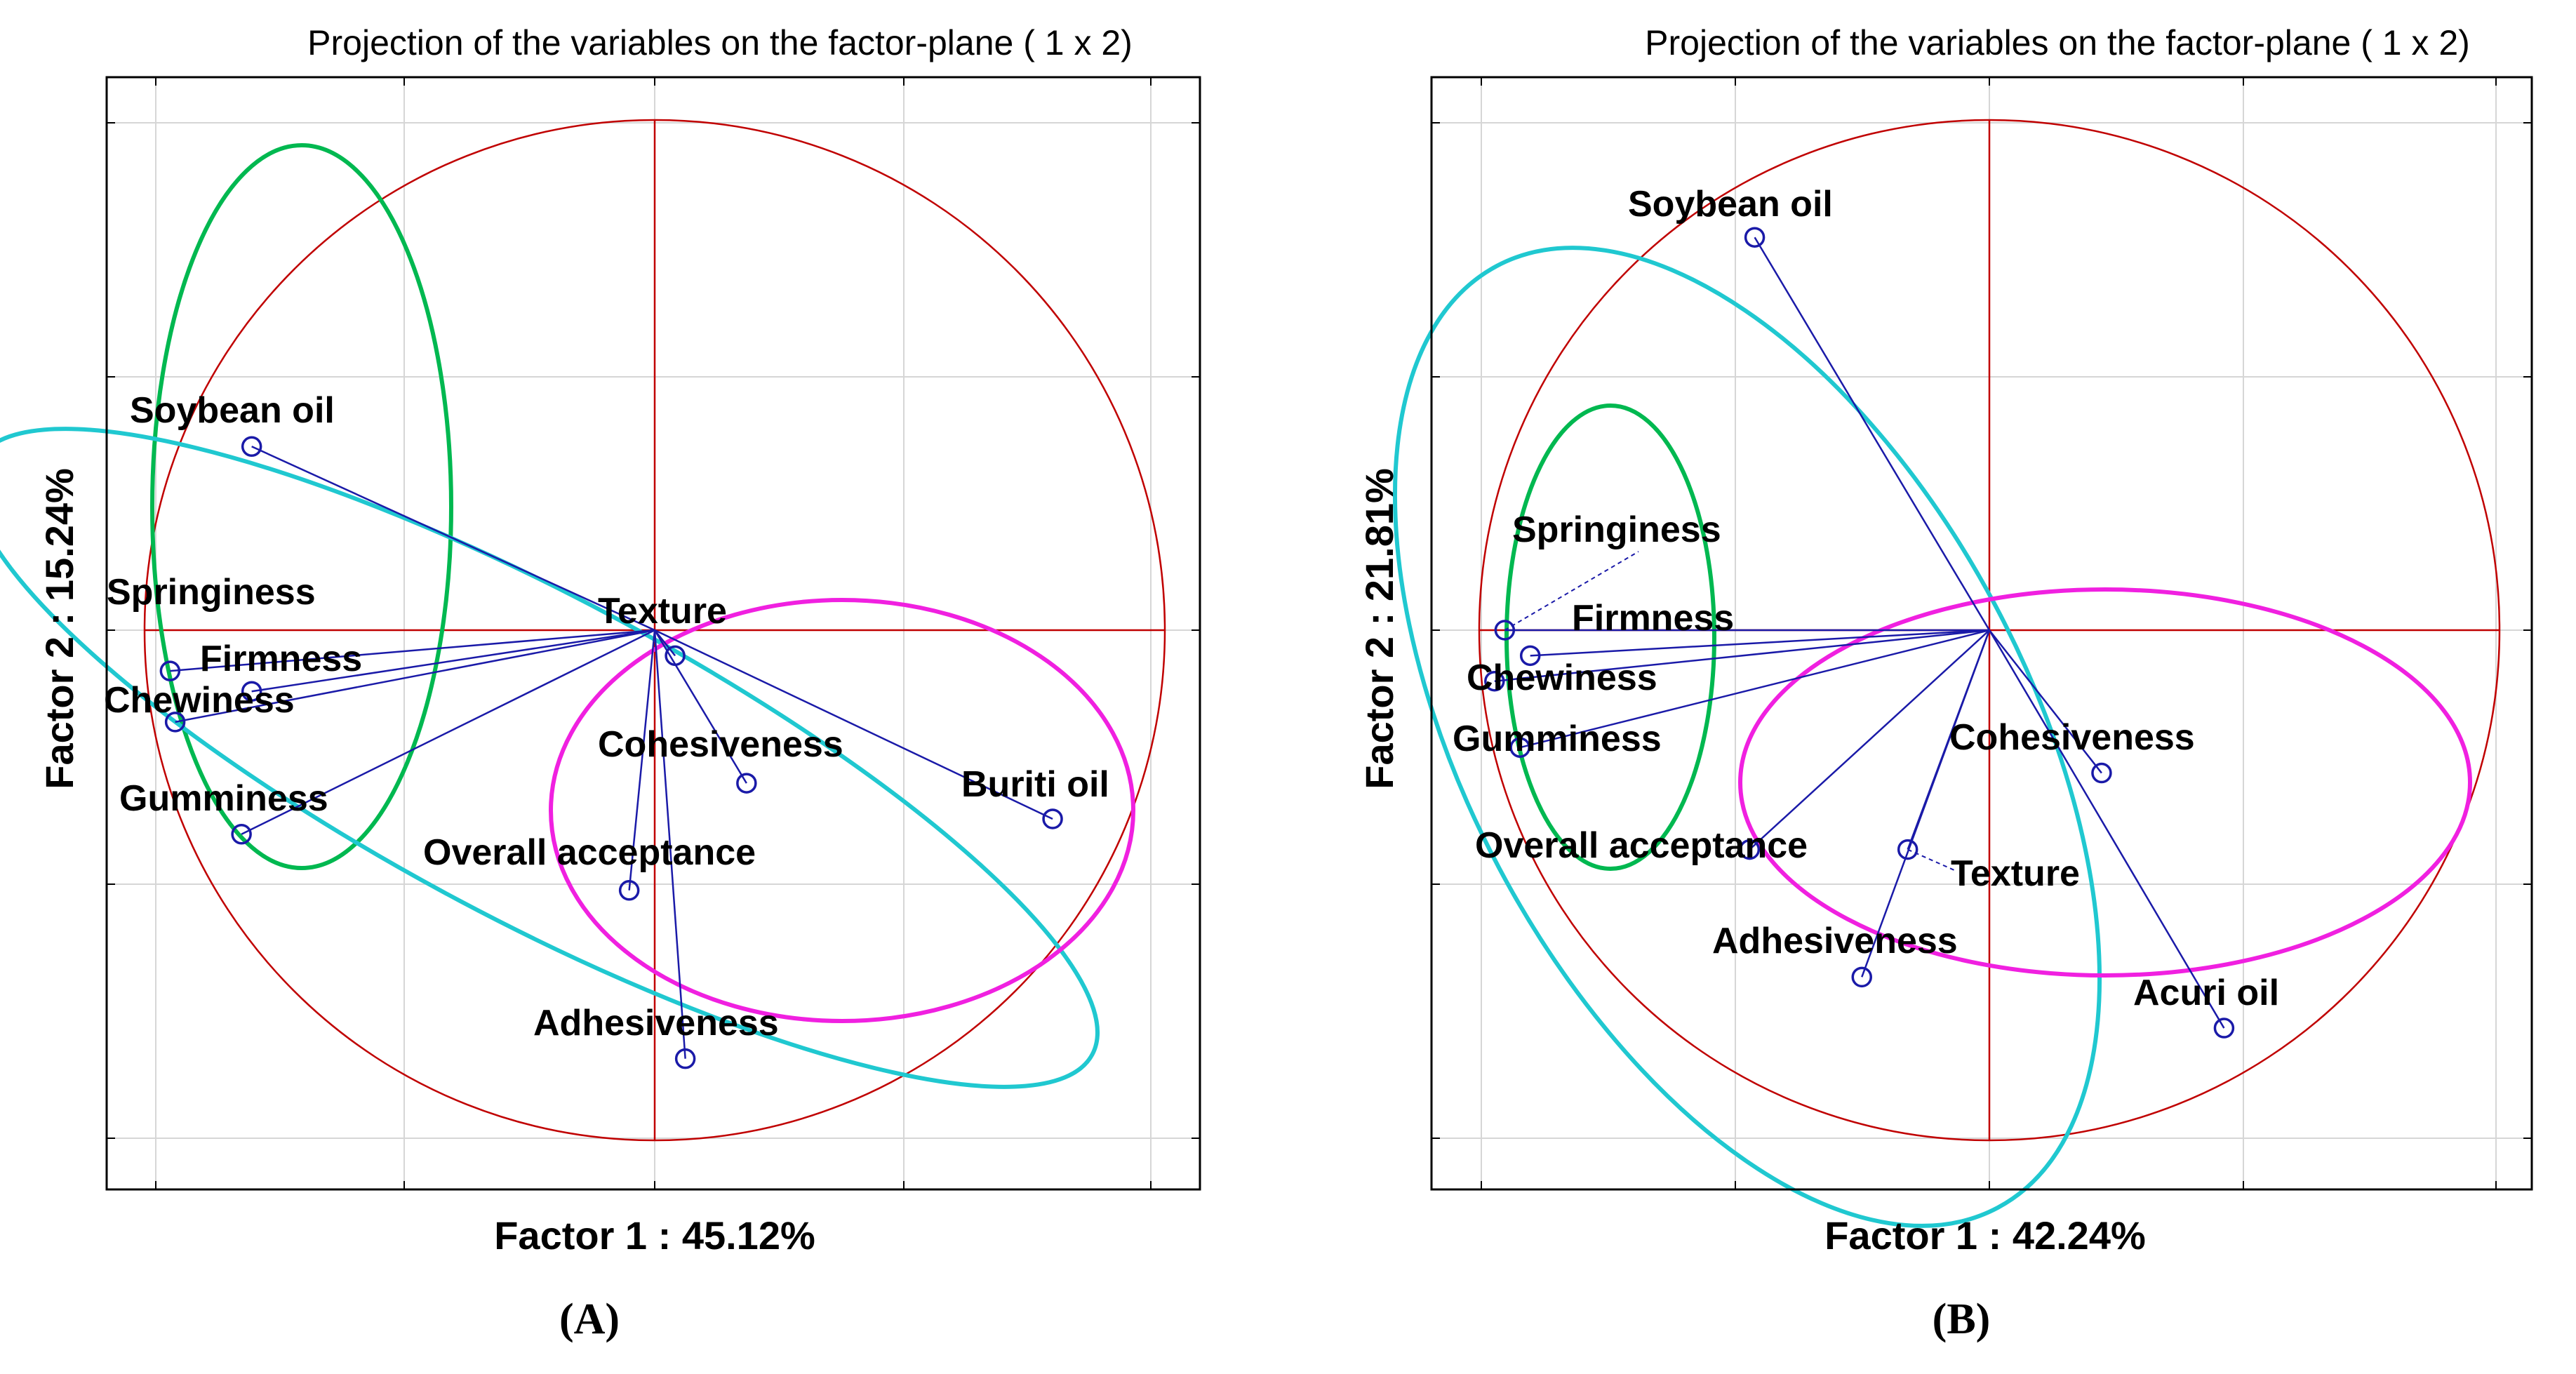 This screenshot has width=2576, height=1374. Describe the element at coordinates (1558, 739) in the screenshot. I see `panel-b-variable-label: Gumminess` at that location.